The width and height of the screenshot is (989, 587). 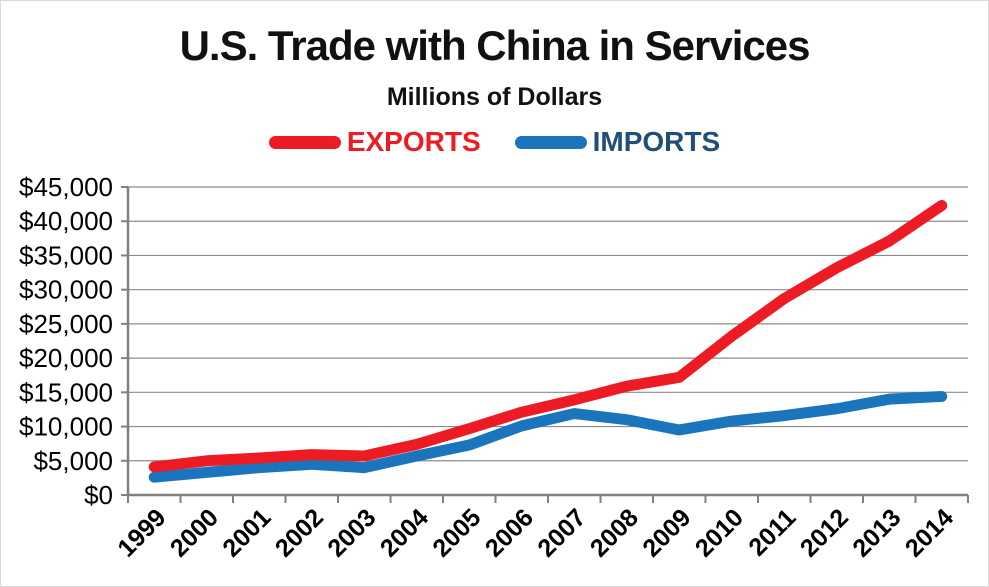 What do you see at coordinates (719, 532) in the screenshot?
I see `x-tick-label: 2010` at bounding box center [719, 532].